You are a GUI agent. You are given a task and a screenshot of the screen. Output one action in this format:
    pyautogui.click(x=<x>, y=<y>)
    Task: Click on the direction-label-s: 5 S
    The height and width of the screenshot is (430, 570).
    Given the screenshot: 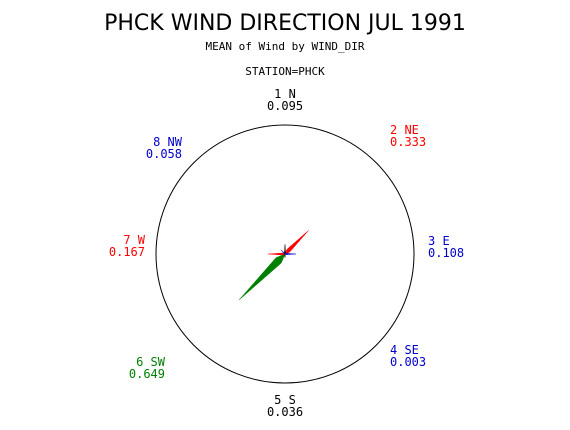 What is the action you would take?
    pyautogui.click(x=285, y=400)
    